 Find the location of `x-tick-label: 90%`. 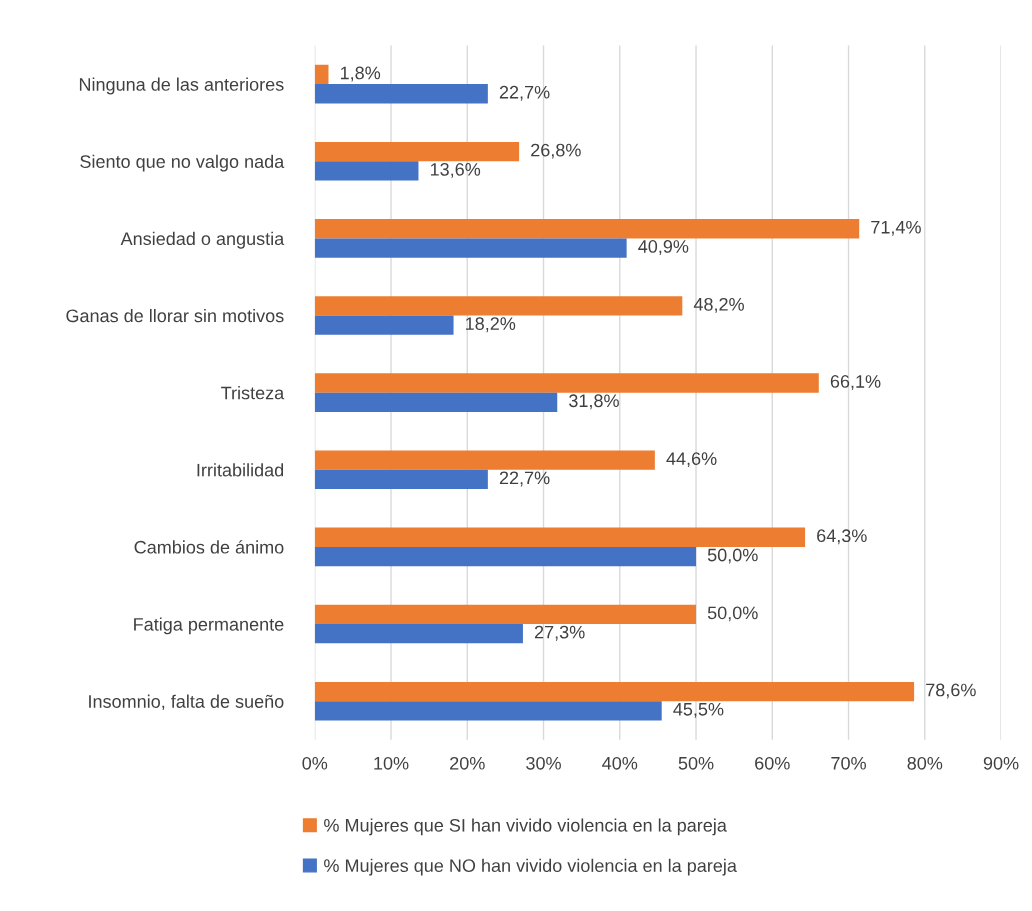

x-tick-label: 90% is located at coordinates (1001, 763).